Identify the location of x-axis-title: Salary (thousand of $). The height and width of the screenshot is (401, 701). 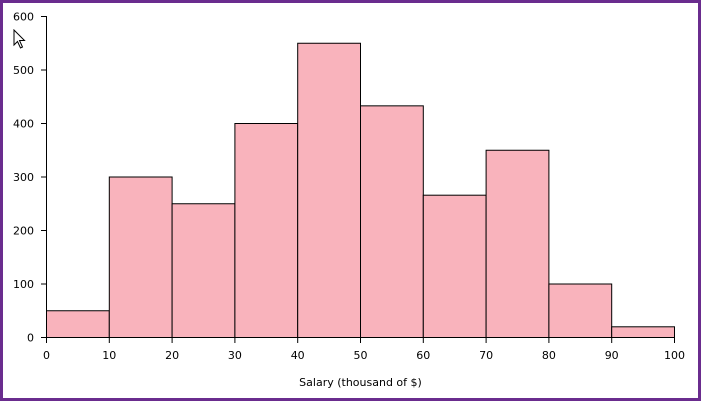
(360, 382).